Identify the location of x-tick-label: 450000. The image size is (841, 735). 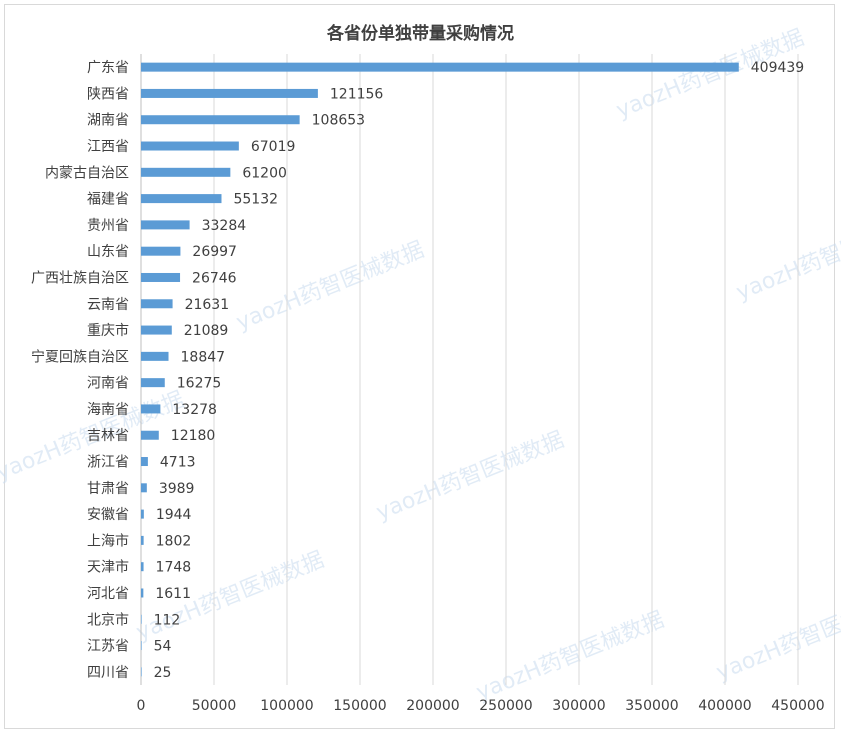
(797, 706).